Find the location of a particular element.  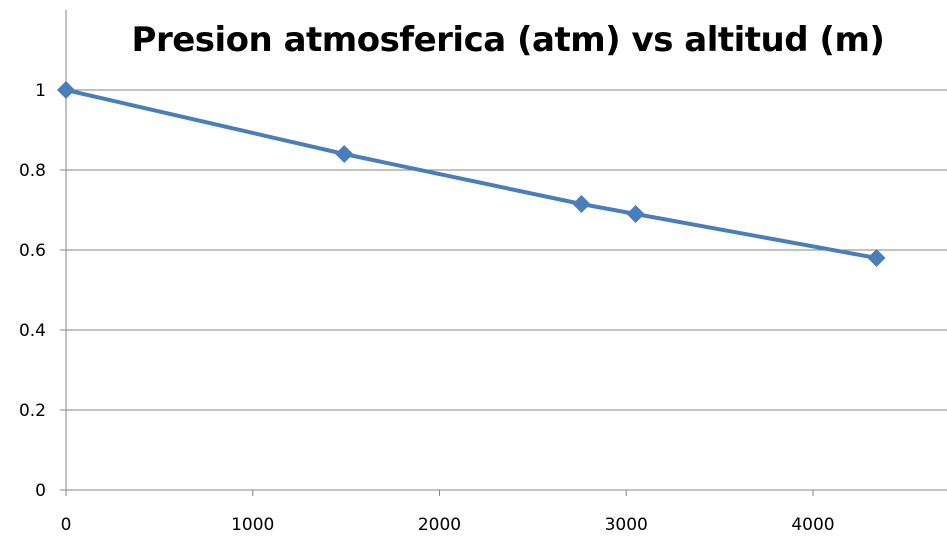

x-tick-label: 1000 is located at coordinates (252, 525).